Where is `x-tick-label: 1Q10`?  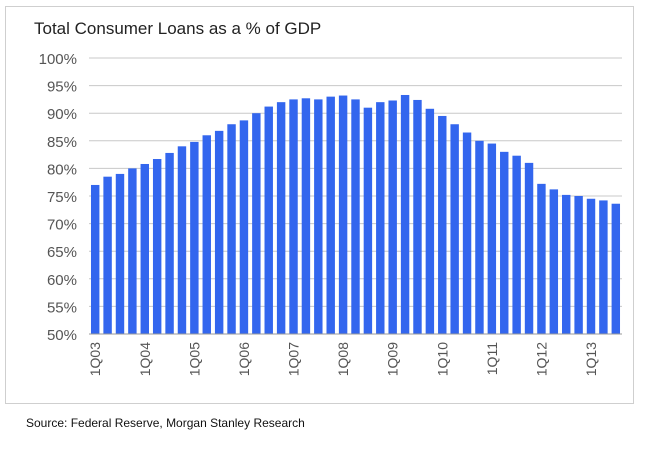
x-tick-label: 1Q10 is located at coordinates (442, 359).